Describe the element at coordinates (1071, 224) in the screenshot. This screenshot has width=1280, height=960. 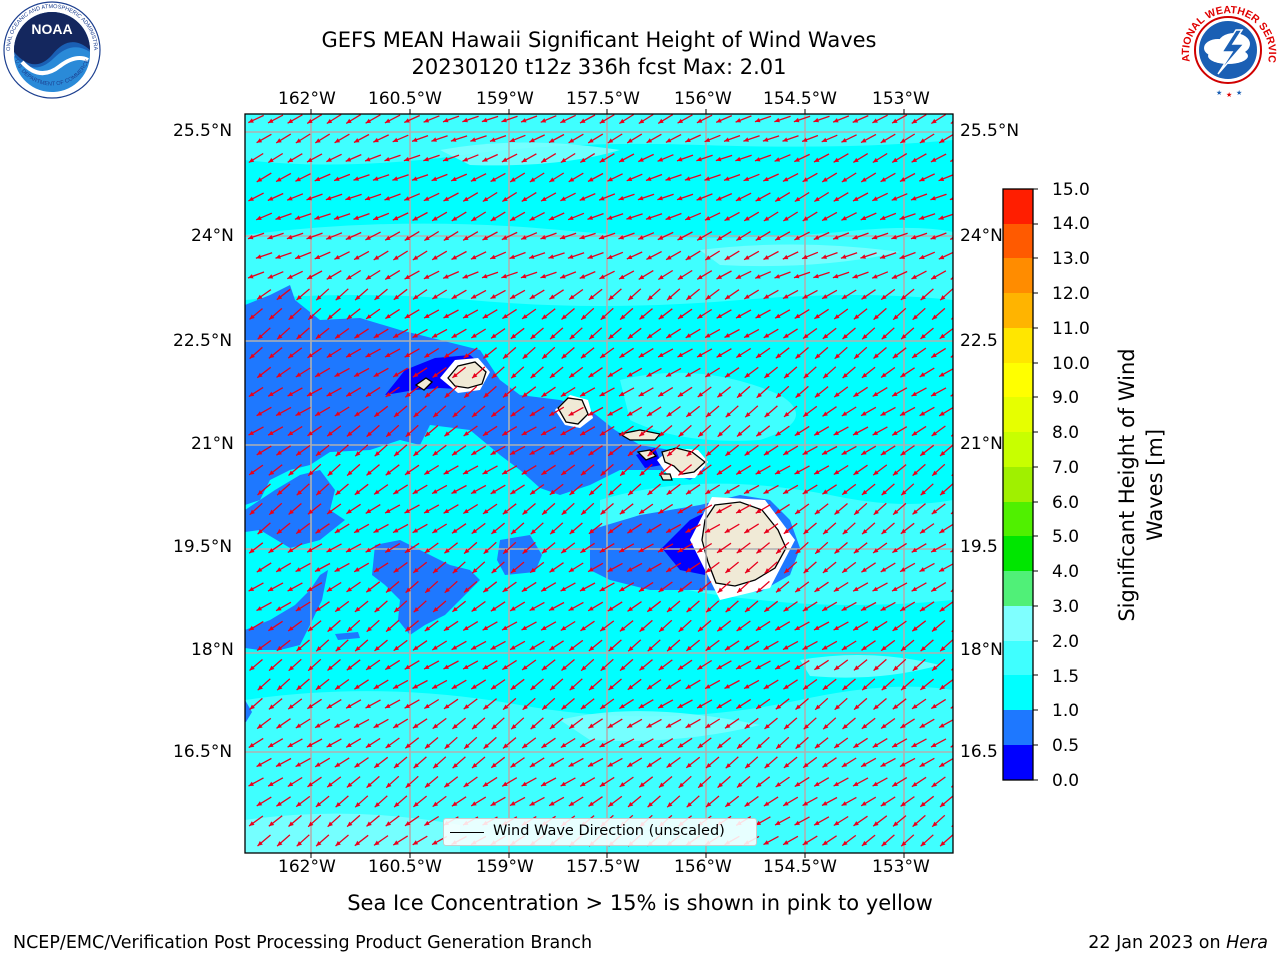
I see `colorbar-tick: 14.0` at that location.